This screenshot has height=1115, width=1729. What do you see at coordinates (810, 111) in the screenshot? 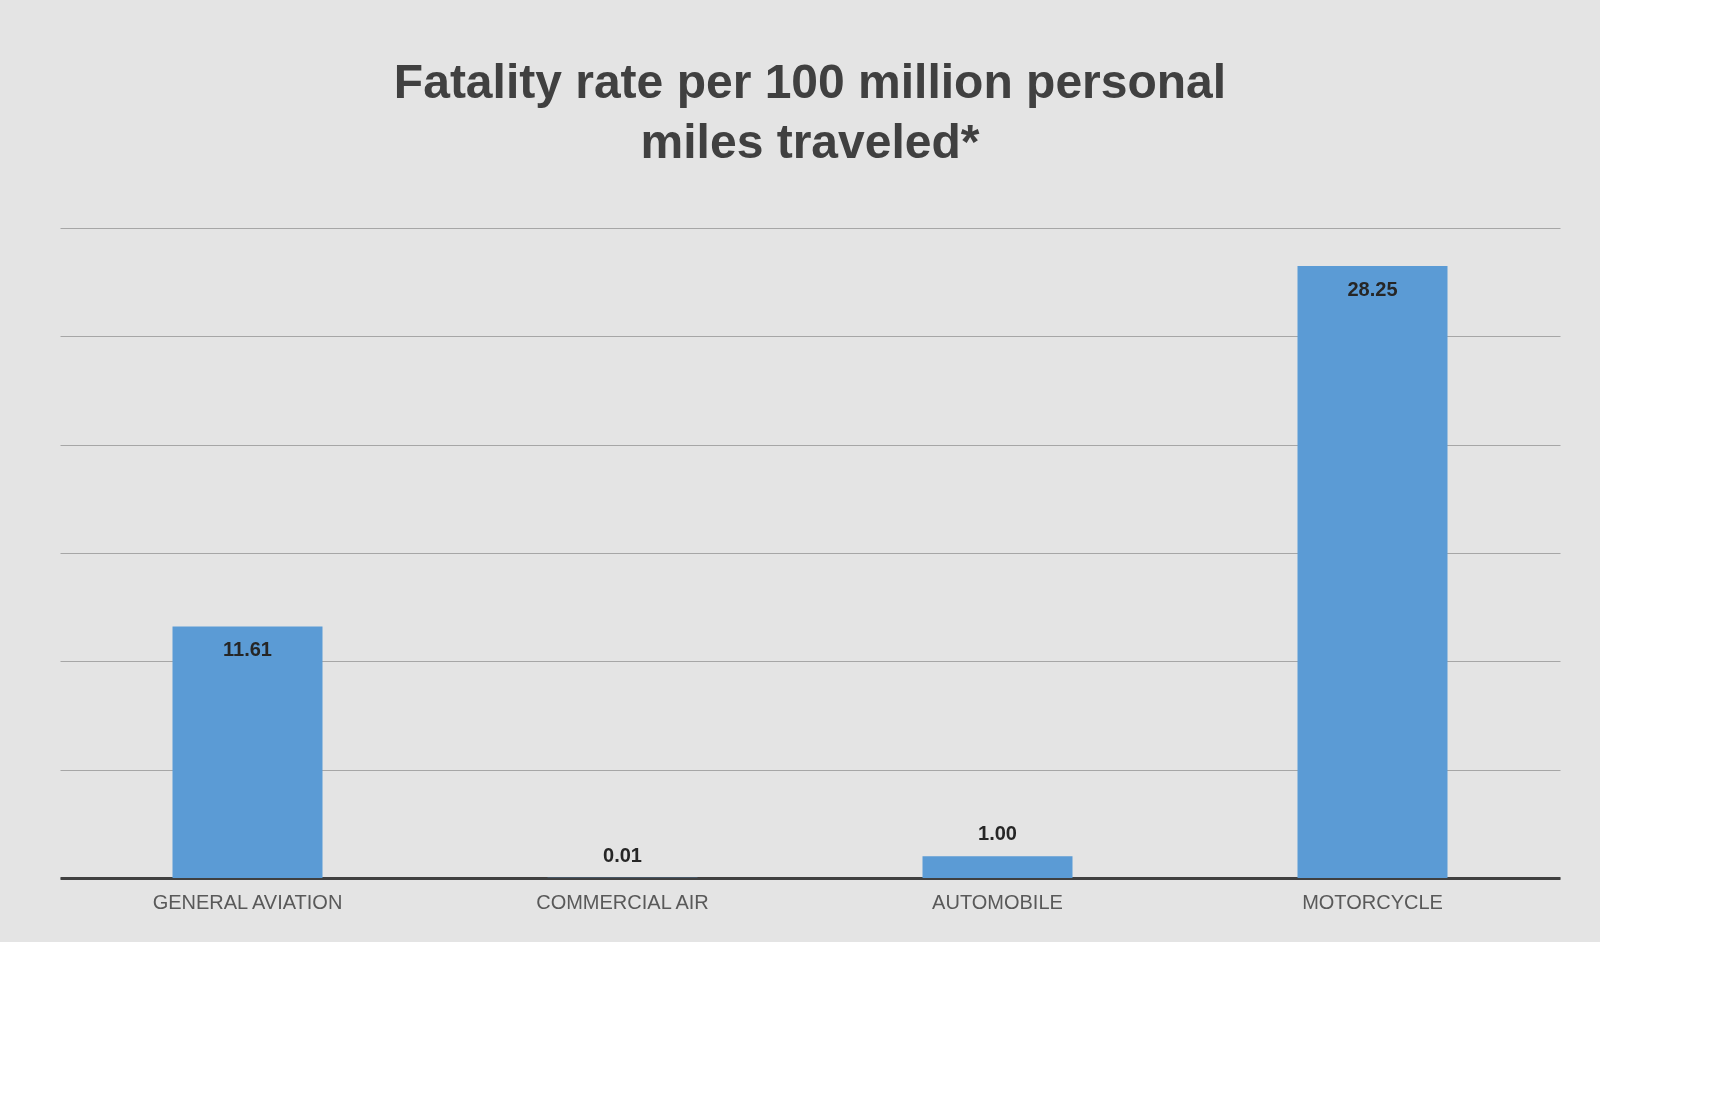
I see `chart-title: Fatality rate per 100 million personal miles traveled*` at bounding box center [810, 111].